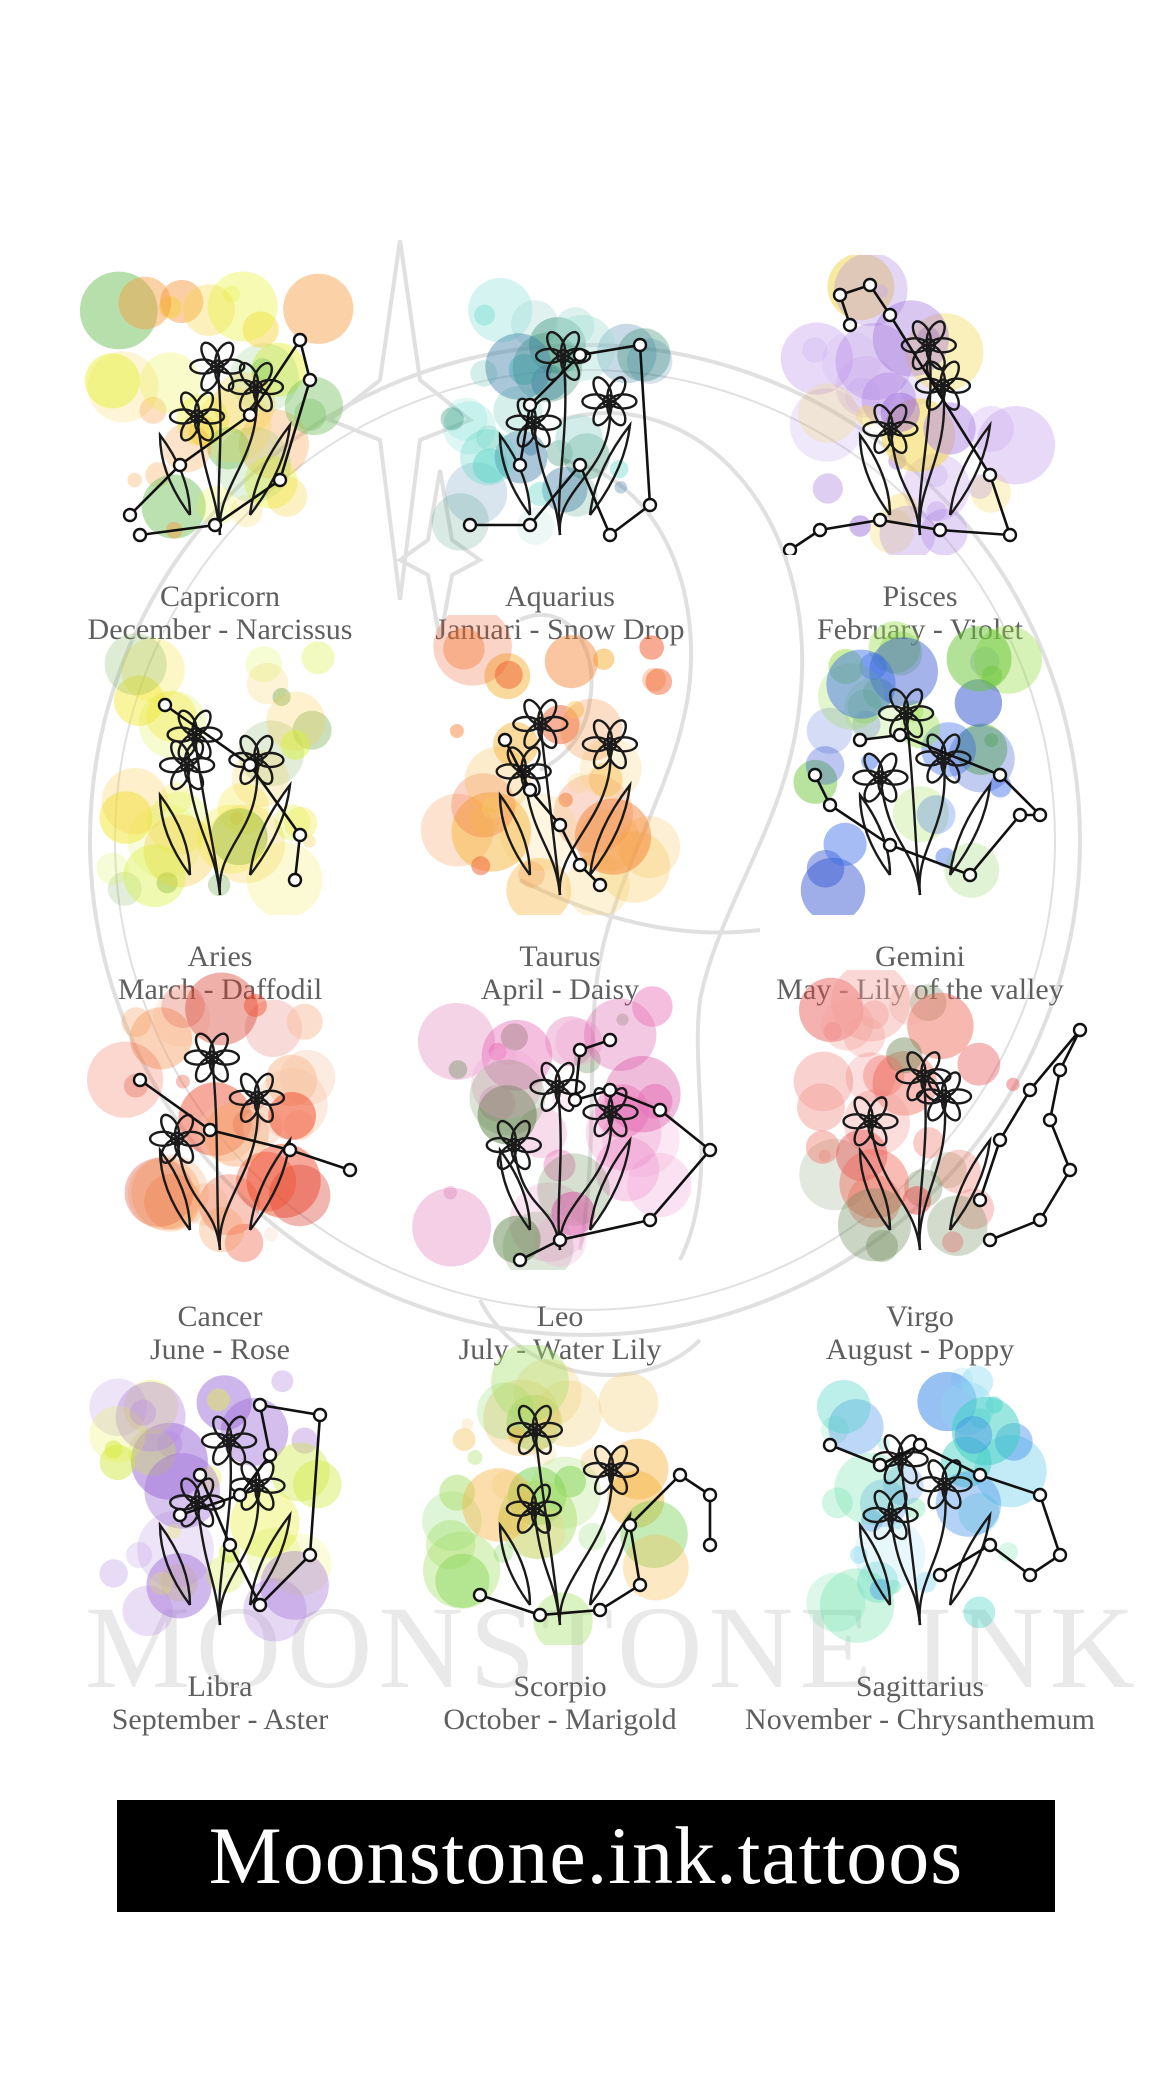 The width and height of the screenshot is (1170, 2080). What do you see at coordinates (920, 989) in the screenshot?
I see `birth-month-flower: May - Lily of the valley` at bounding box center [920, 989].